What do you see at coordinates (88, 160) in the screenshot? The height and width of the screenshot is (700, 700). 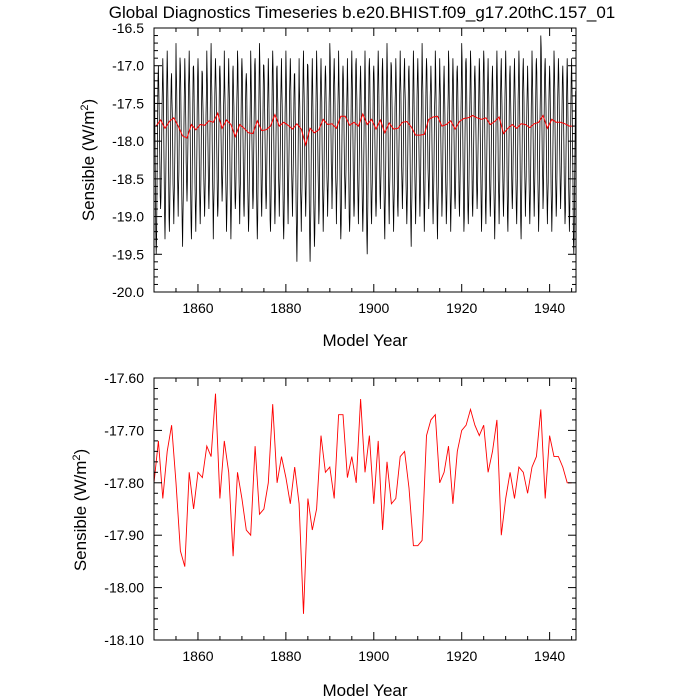 I see `top-y-axis-label: Sensible (W/m2)` at bounding box center [88, 160].